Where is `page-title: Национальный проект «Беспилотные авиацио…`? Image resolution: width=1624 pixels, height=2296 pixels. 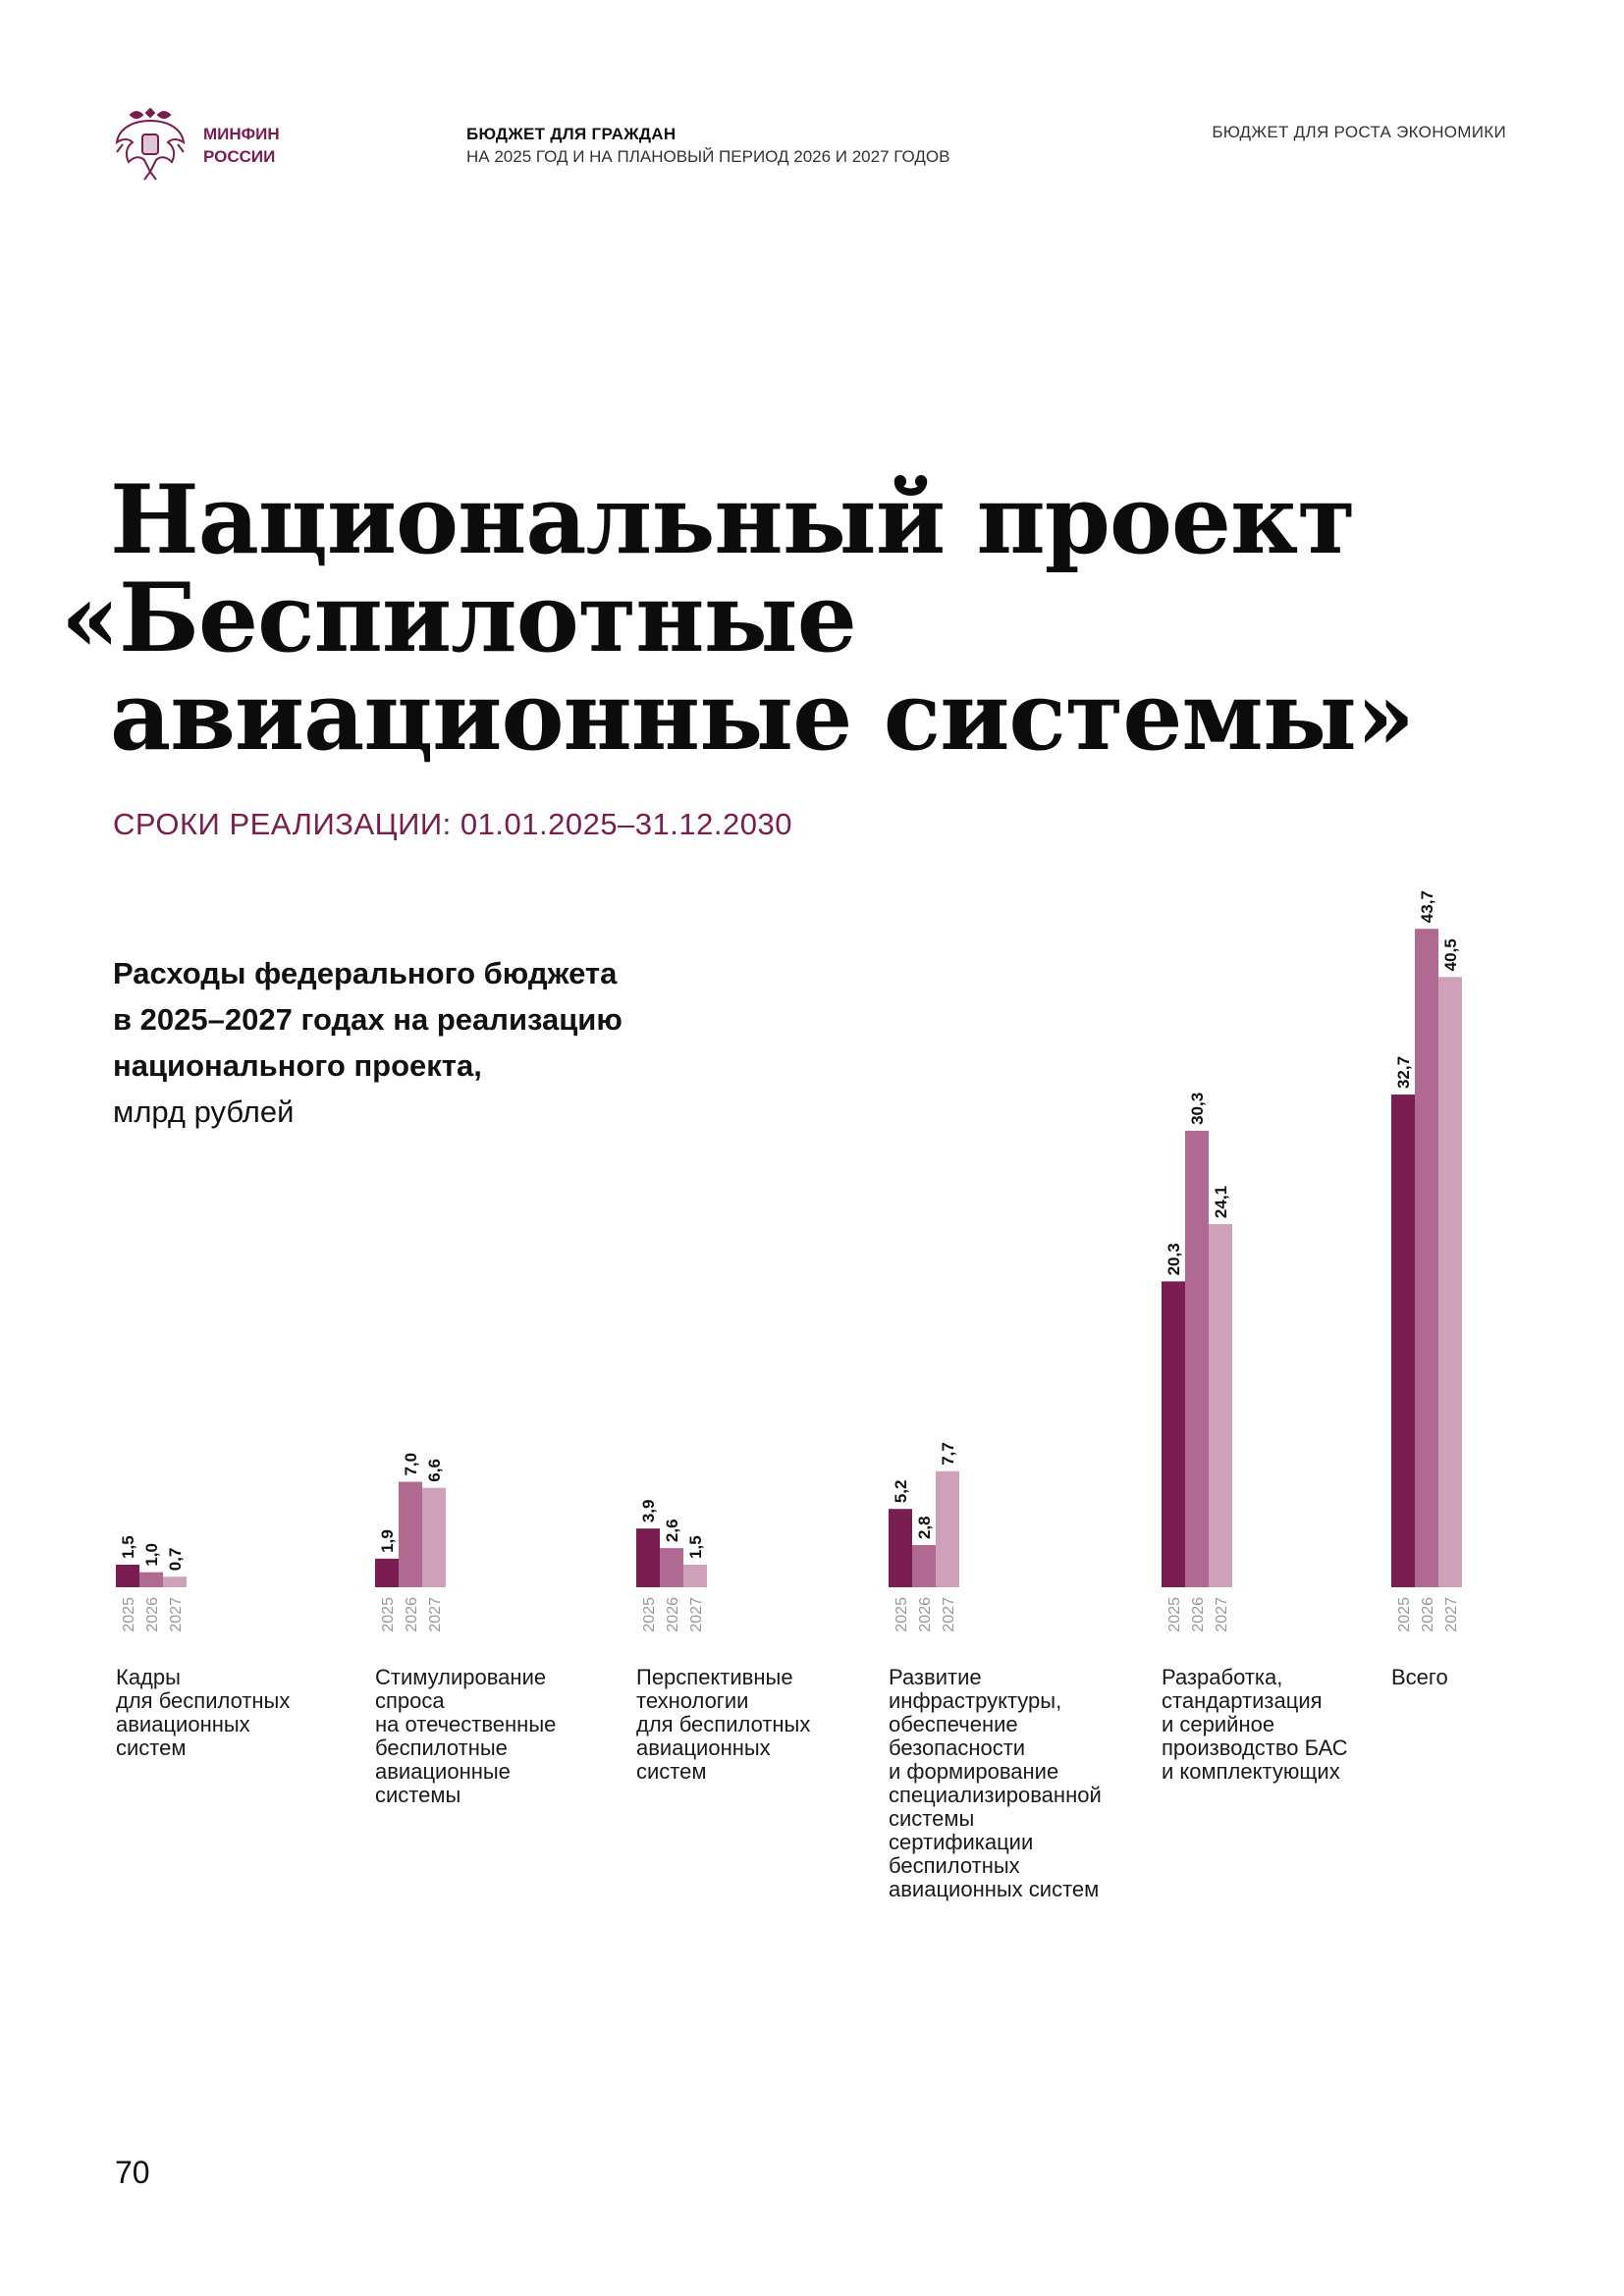
page-title: Национальный проект «Беспилотные авиацио… is located at coordinates (797, 618).